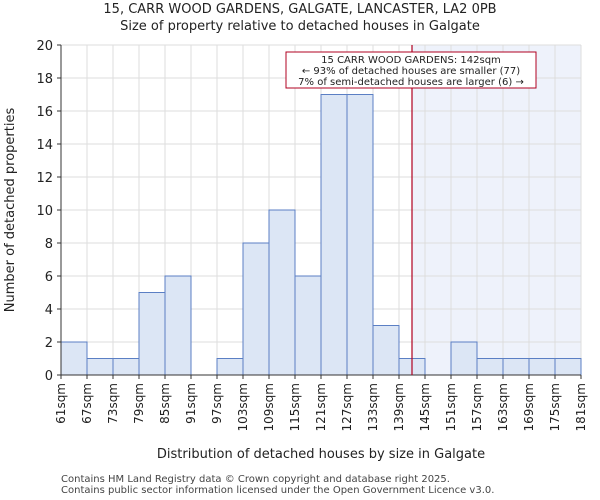  What do you see at coordinates (44, 211) in the screenshot?
I see `y-tick-label: 10` at bounding box center [44, 211].